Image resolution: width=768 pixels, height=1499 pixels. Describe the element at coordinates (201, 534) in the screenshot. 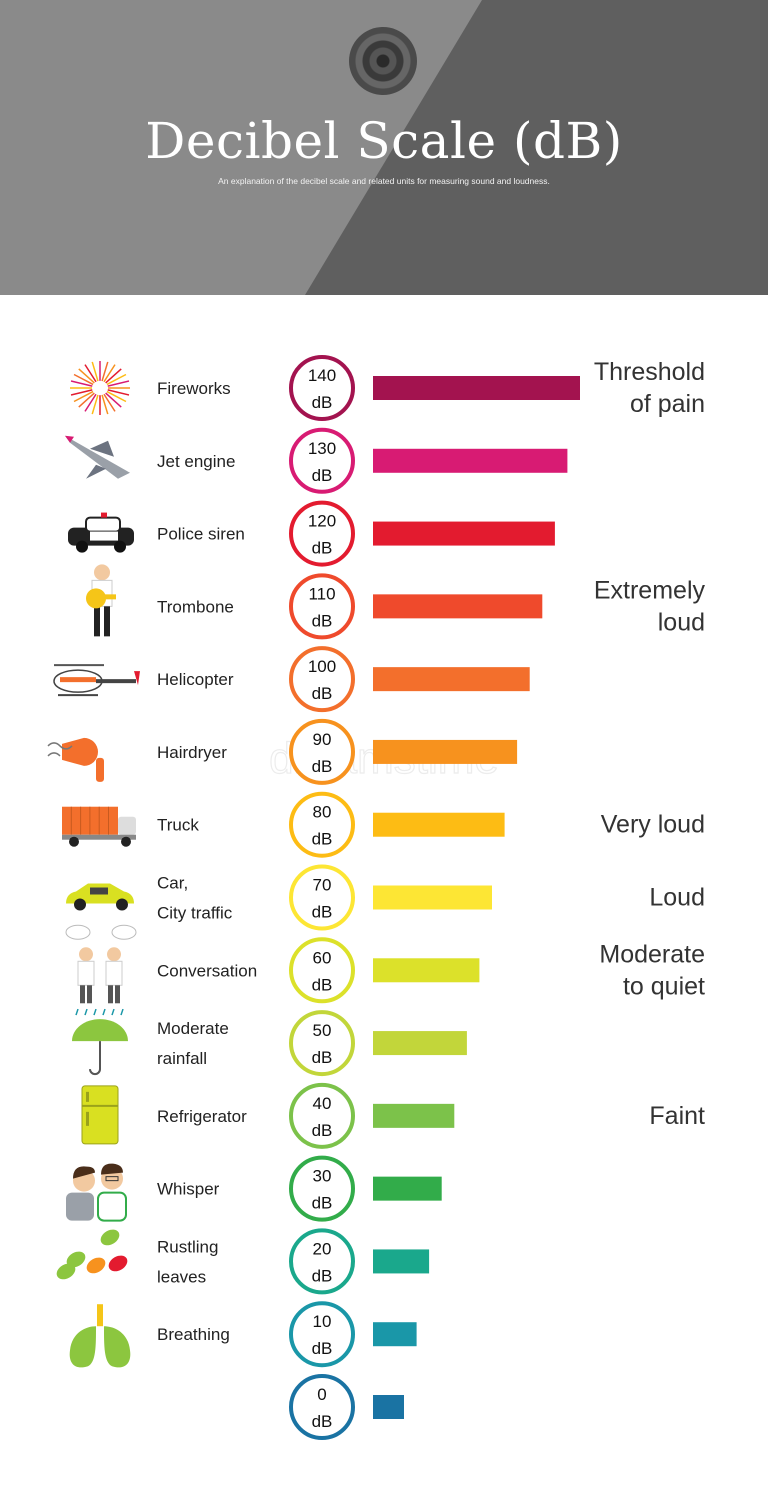

I see `source-label: Police siren` at that location.